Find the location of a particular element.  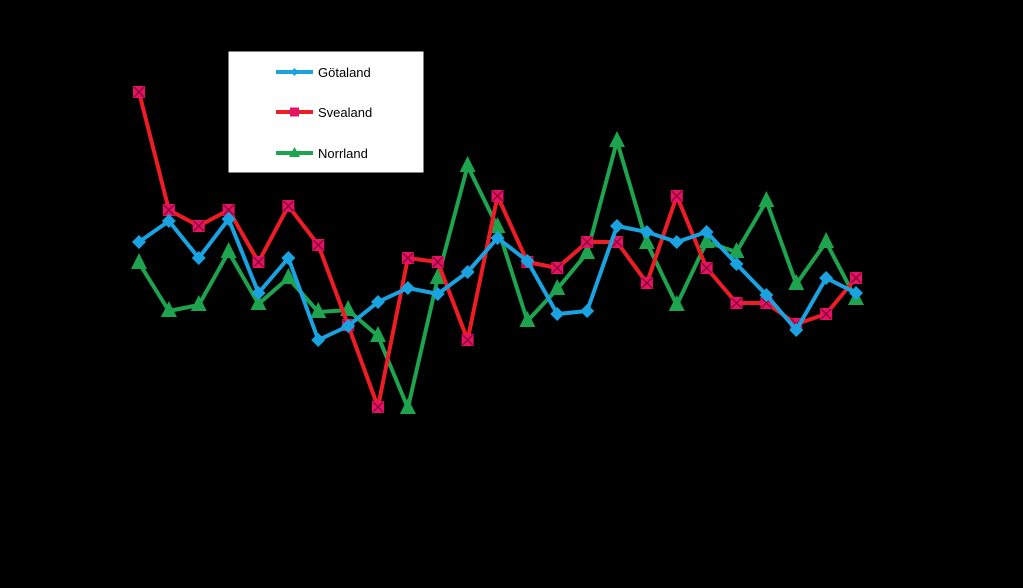

legend-item-norrland: Norrland is located at coordinates (322, 153).